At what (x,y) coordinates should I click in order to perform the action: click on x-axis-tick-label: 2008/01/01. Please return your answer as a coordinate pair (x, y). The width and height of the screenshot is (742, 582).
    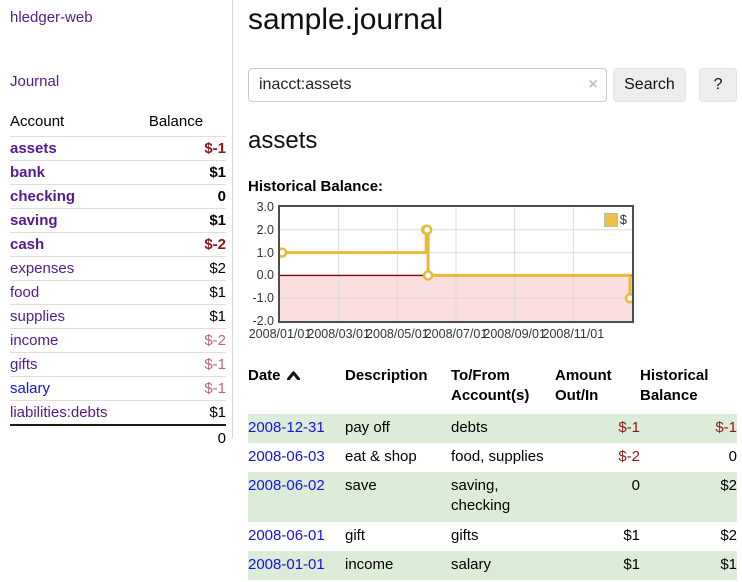
    Looking at the image, I should click on (280, 334).